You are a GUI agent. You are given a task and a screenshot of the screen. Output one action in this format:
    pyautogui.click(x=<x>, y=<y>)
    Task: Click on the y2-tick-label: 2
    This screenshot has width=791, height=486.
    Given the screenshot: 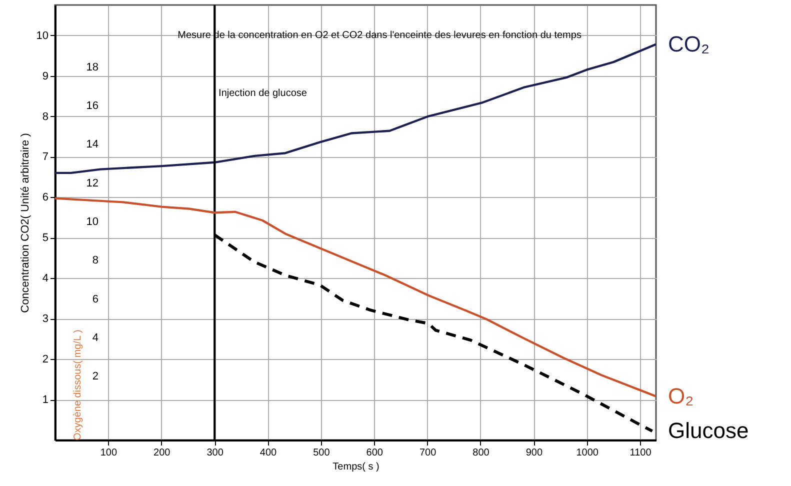 What is the action you would take?
    pyautogui.click(x=95, y=376)
    